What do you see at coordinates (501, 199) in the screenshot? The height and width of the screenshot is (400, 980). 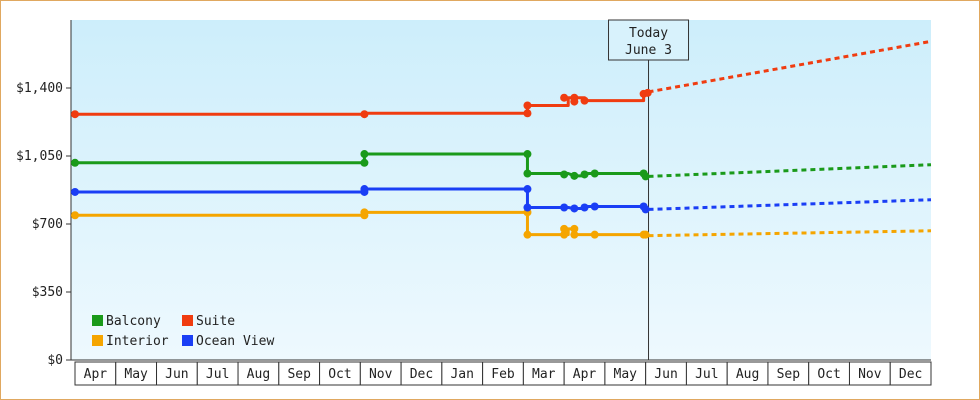 I see `series-ocean-view` at bounding box center [501, 199].